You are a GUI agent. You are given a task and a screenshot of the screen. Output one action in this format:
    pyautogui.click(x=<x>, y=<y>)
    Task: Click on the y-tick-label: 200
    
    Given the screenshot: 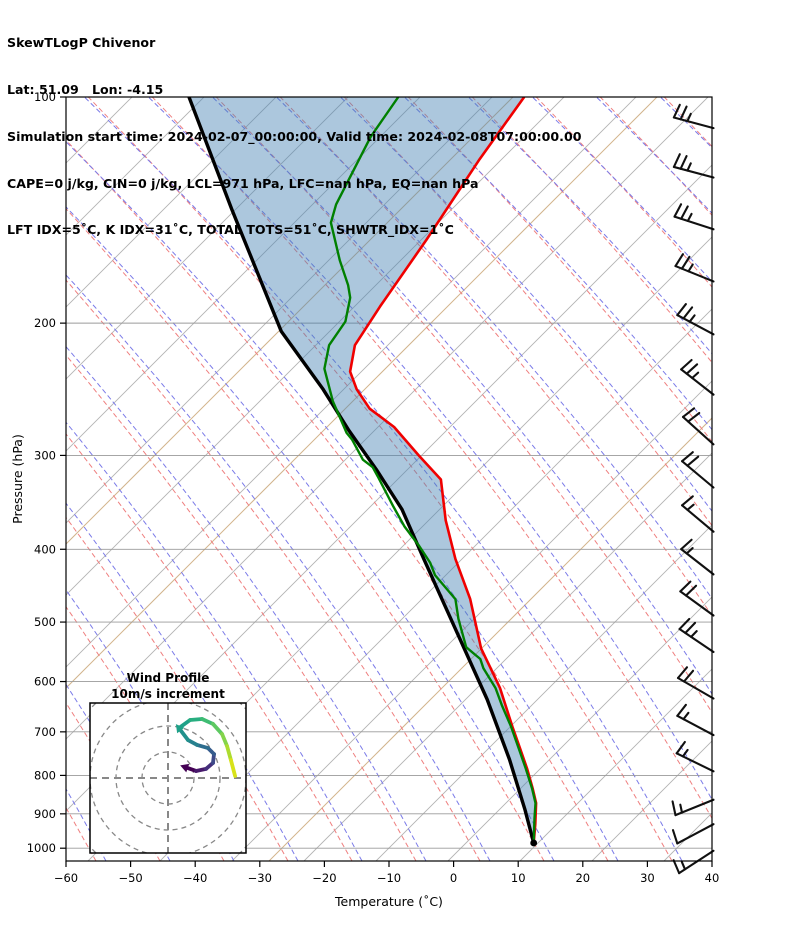 What is the action you would take?
    pyautogui.click(x=45, y=323)
    